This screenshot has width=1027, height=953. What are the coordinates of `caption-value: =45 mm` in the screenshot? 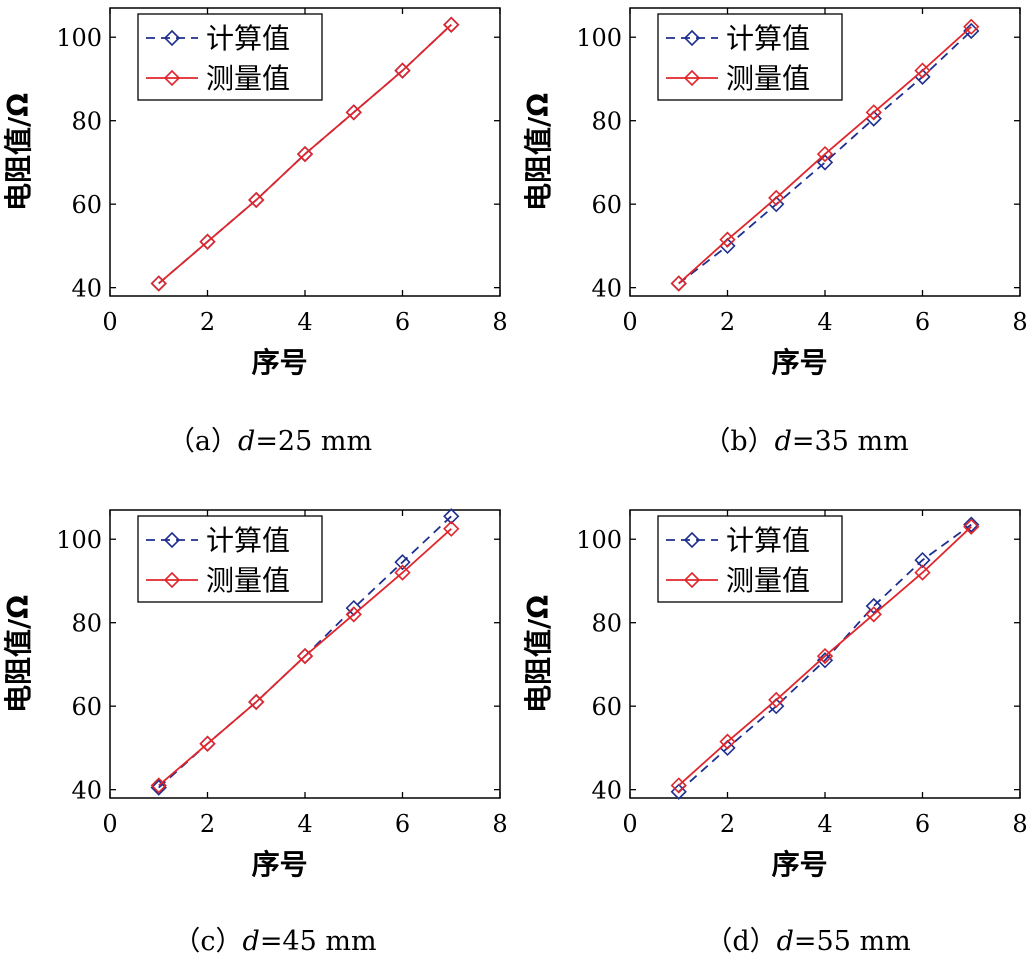 It's located at (318, 939).